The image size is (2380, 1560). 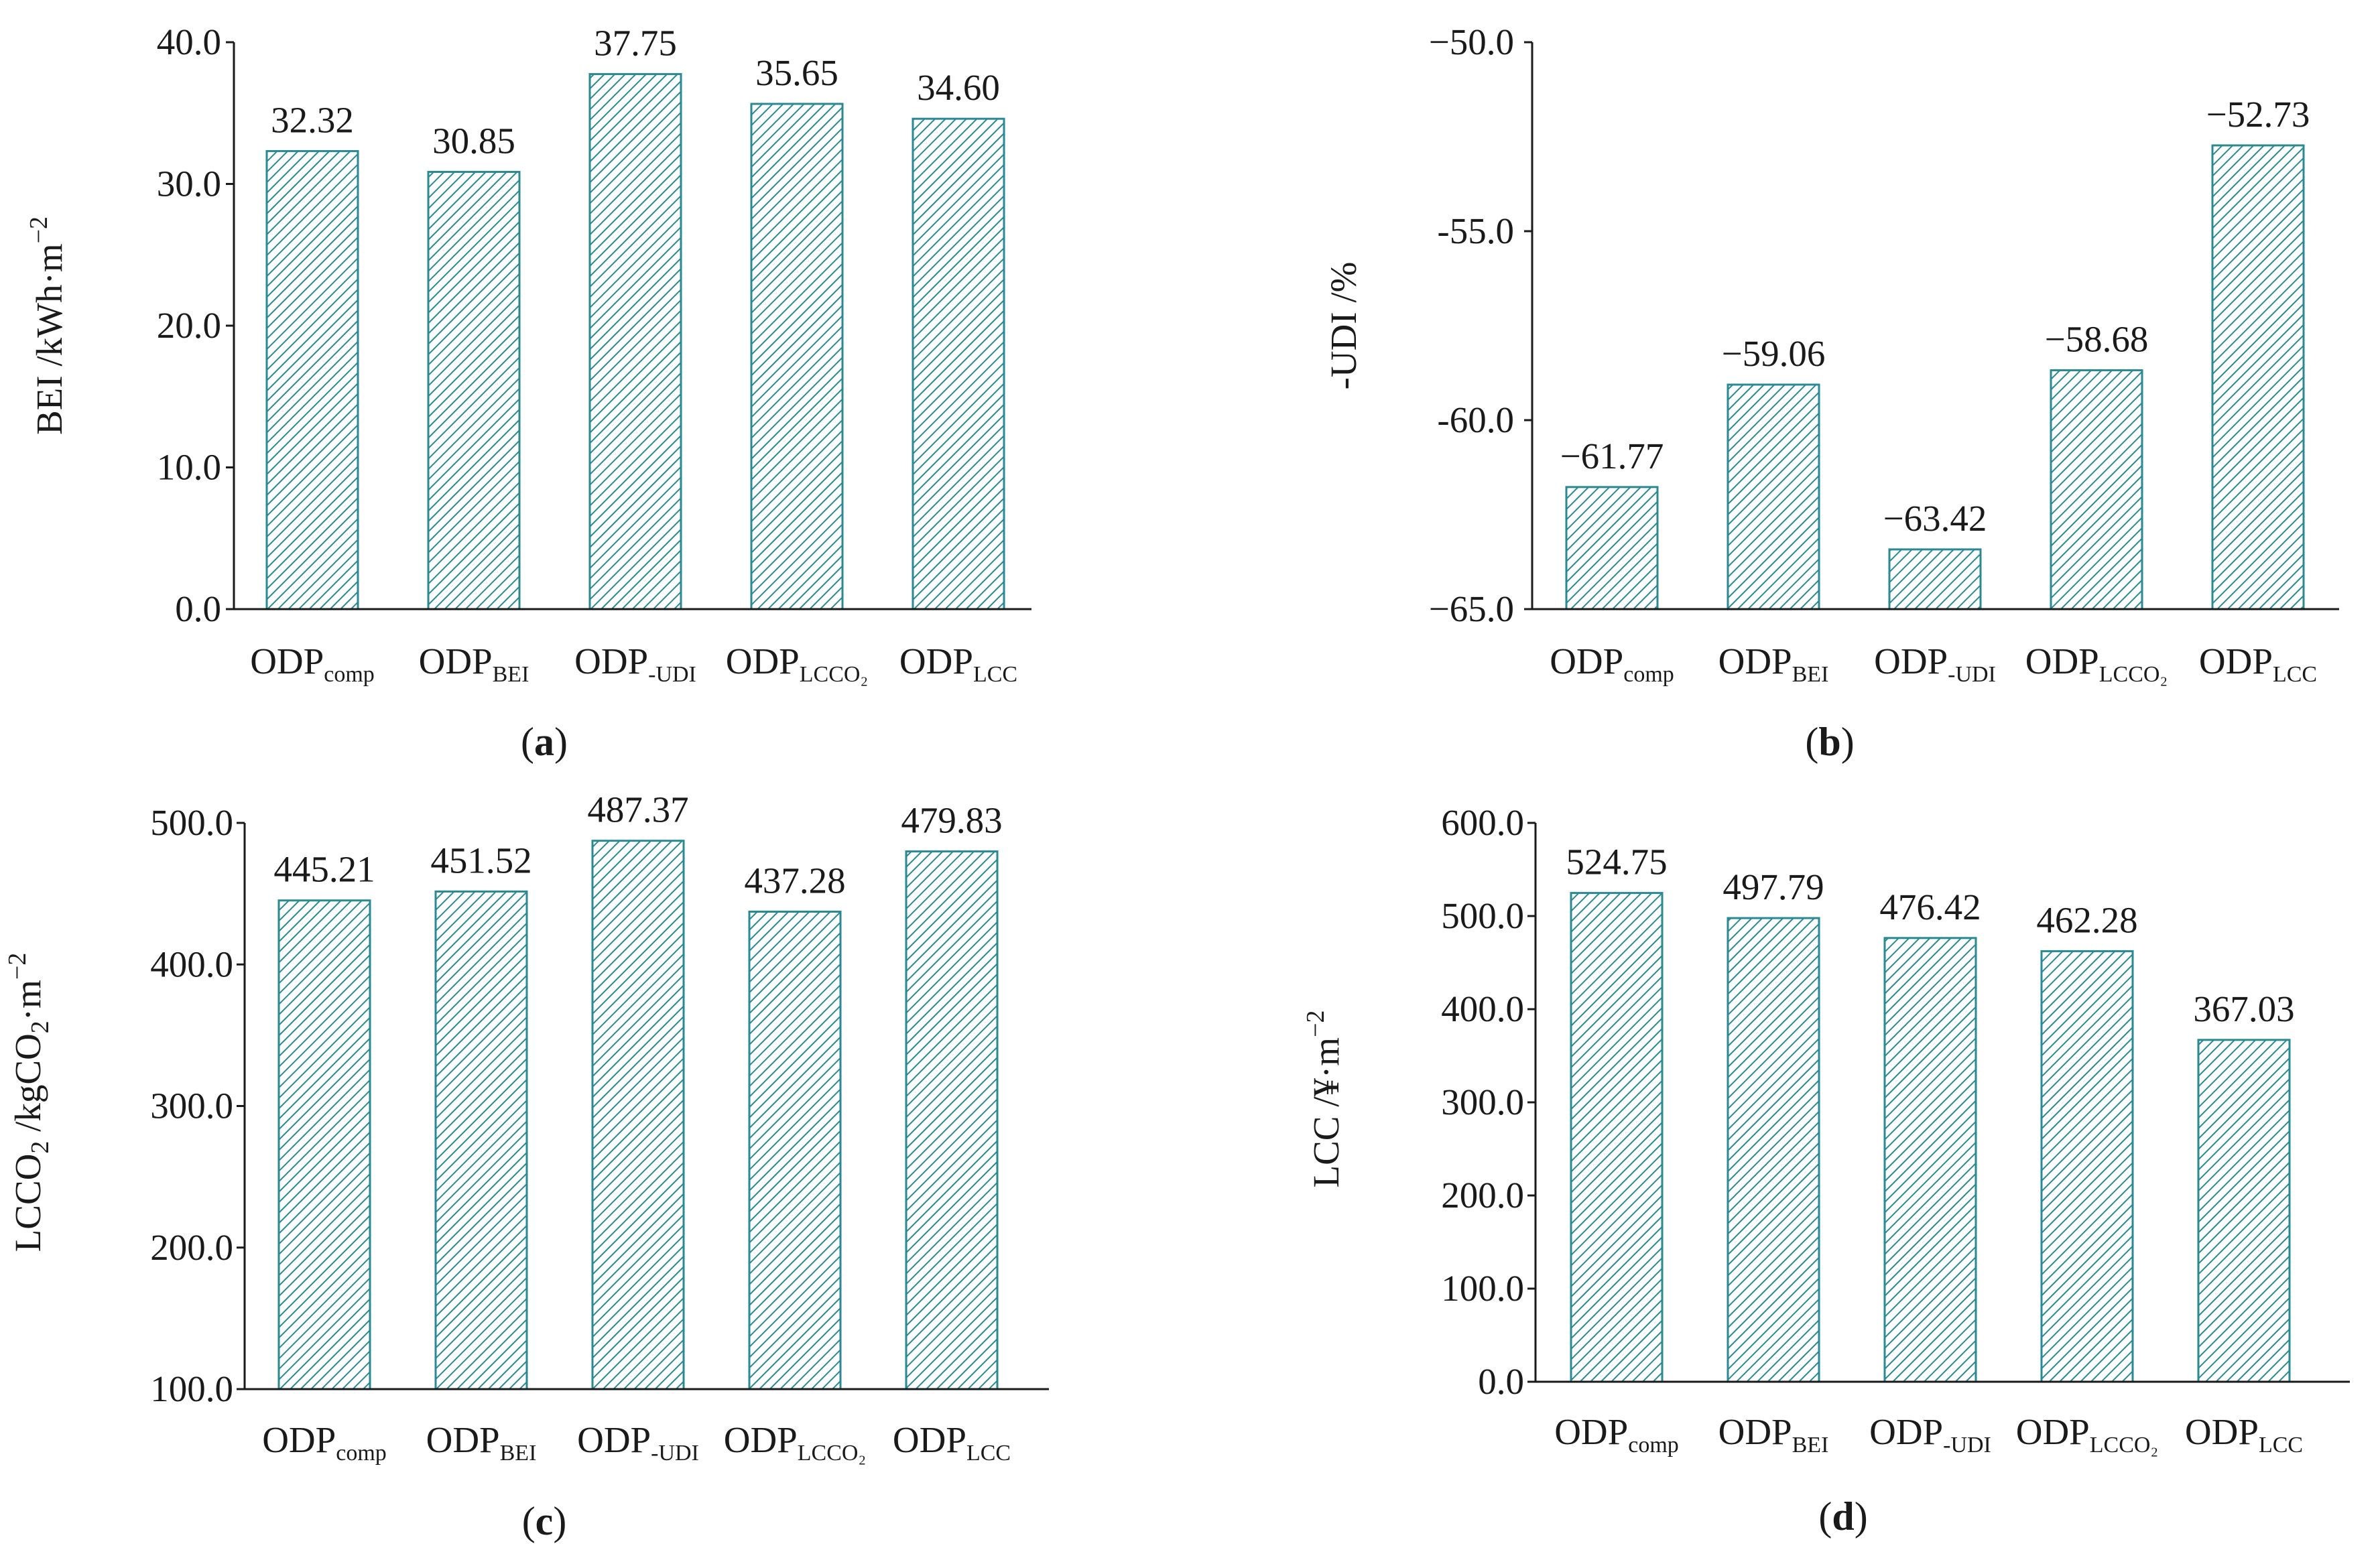 I want to click on panel-caption: (c), so click(x=544, y=1521).